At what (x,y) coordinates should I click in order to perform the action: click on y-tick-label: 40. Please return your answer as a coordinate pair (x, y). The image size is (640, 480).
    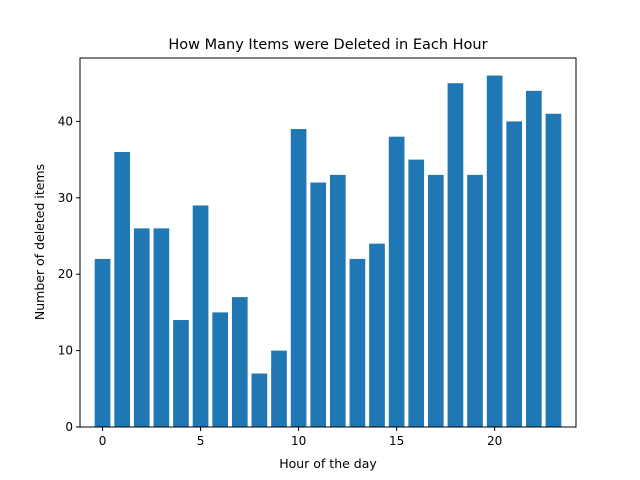
    Looking at the image, I should click on (65, 121).